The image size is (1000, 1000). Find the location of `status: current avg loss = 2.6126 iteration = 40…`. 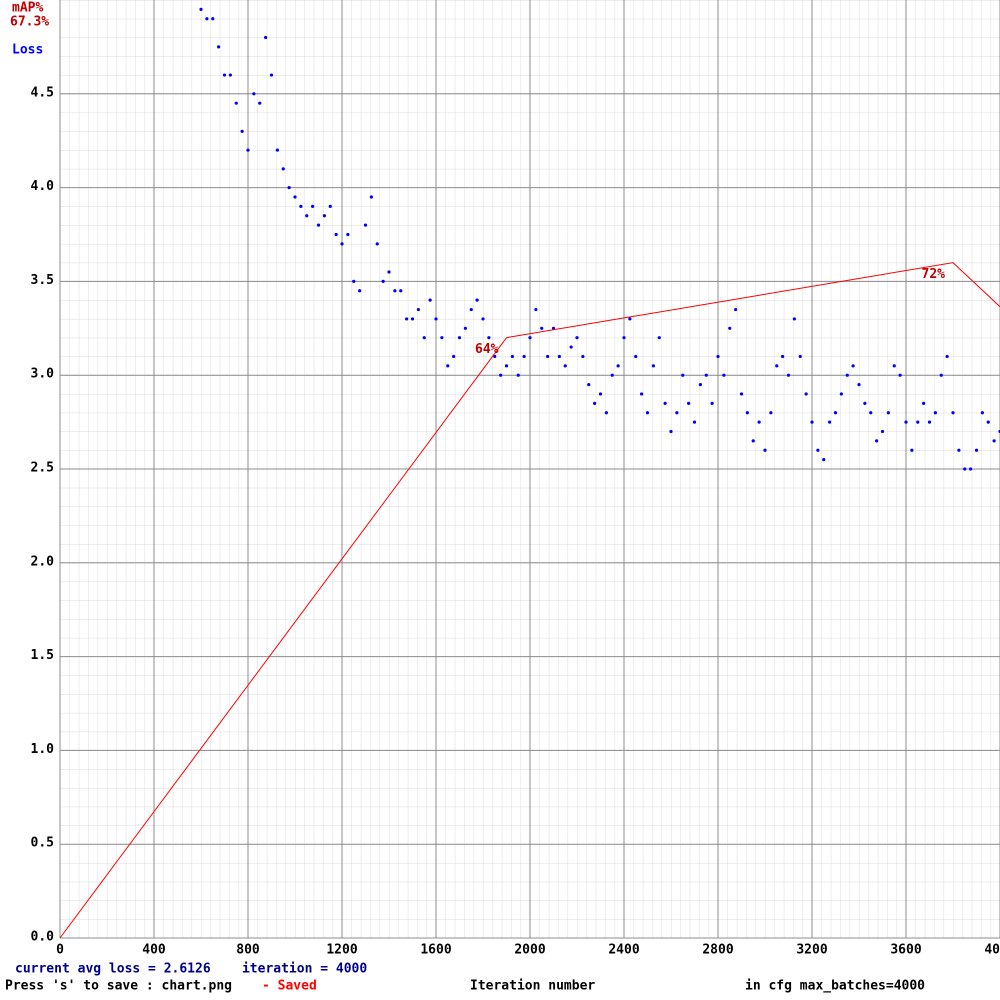

status: current avg loss = 2.6126 iteration = 40… is located at coordinates (191, 969).